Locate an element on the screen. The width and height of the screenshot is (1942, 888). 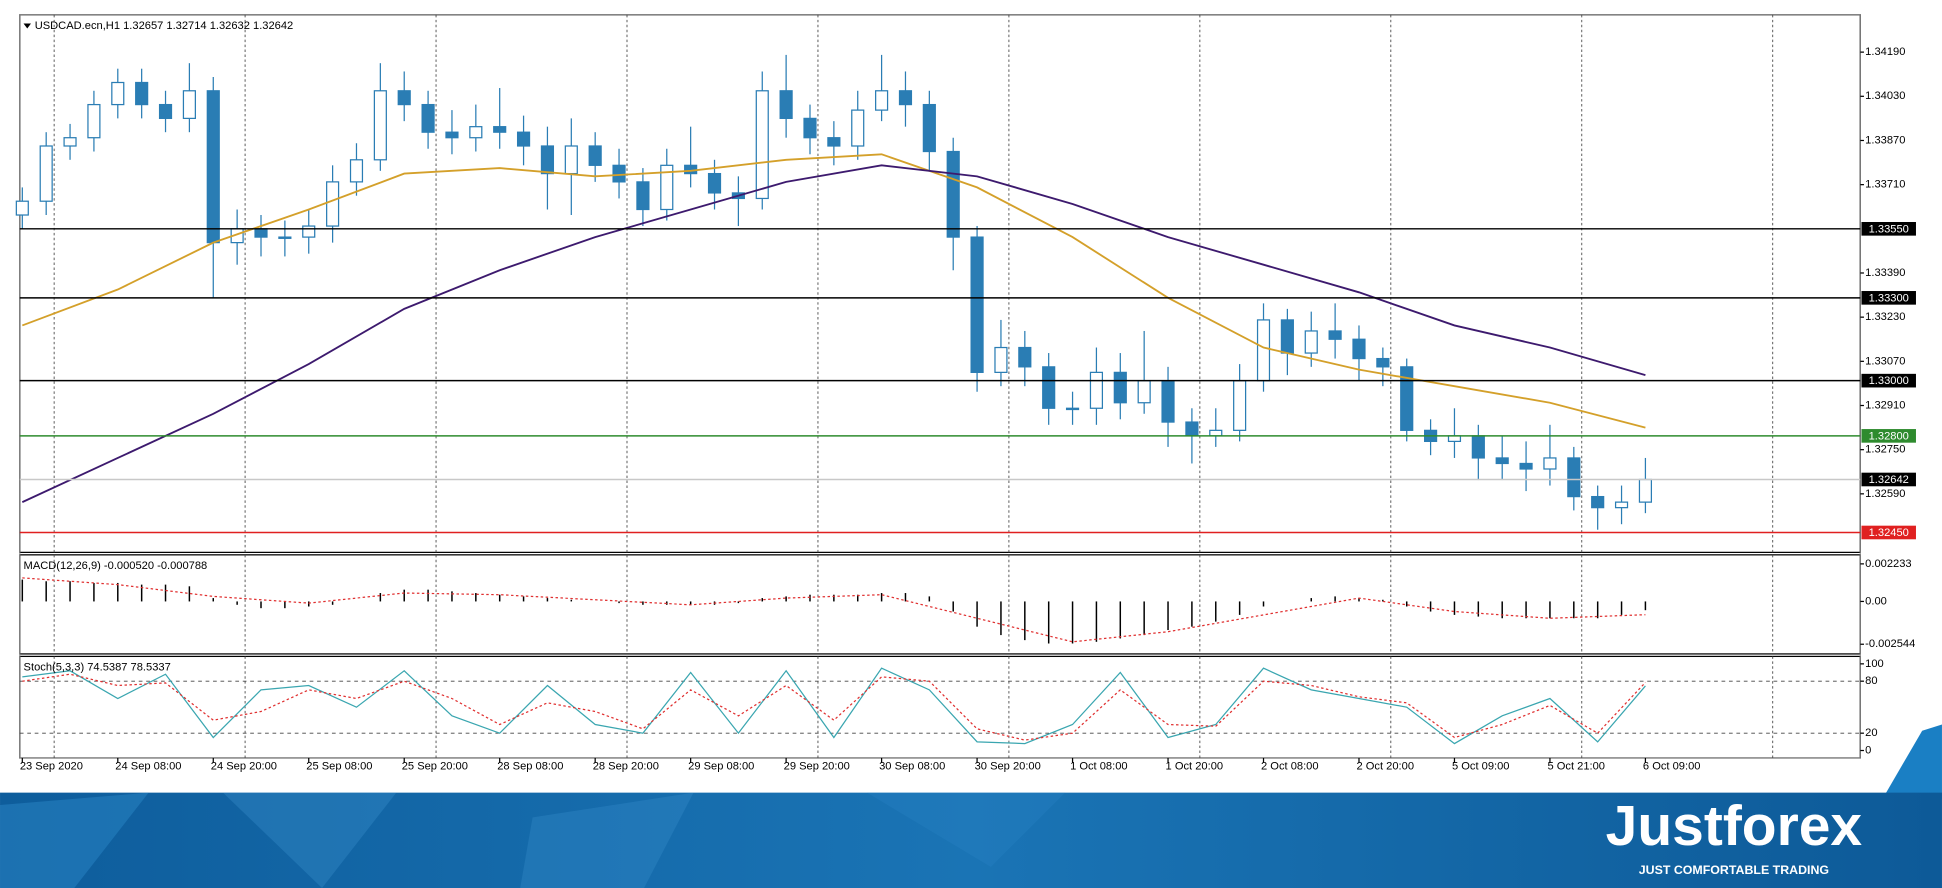
x-tick-label: 23 Sep 2020 is located at coordinates (51, 767).